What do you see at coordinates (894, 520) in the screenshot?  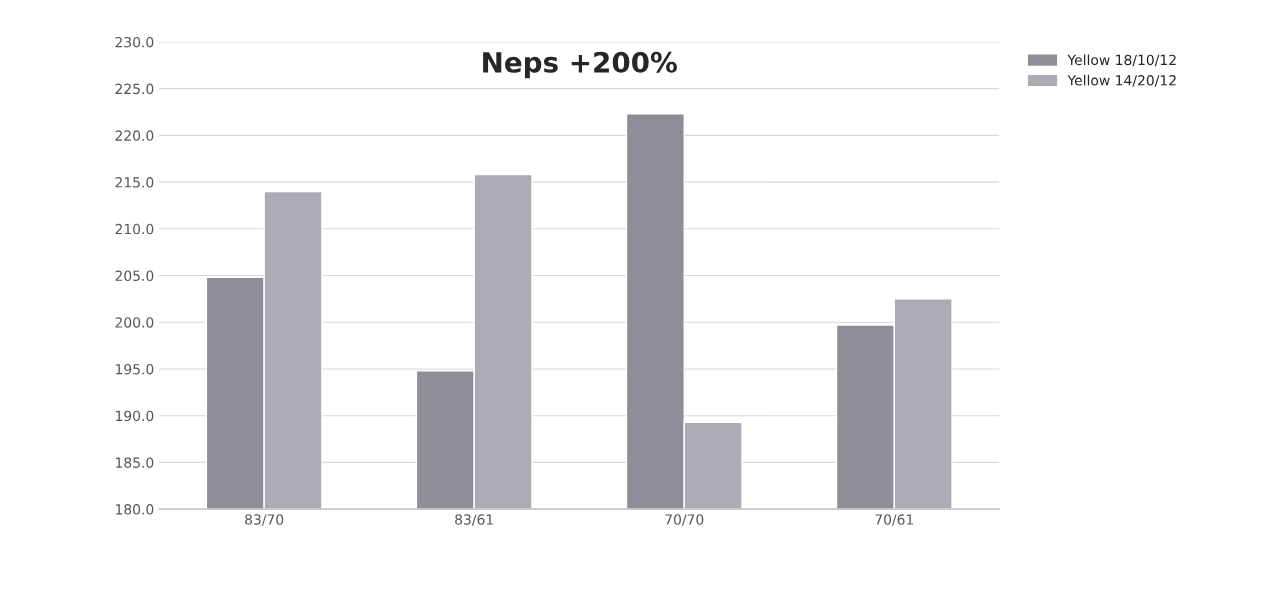 I see `x-tick-label: 70/61` at bounding box center [894, 520].